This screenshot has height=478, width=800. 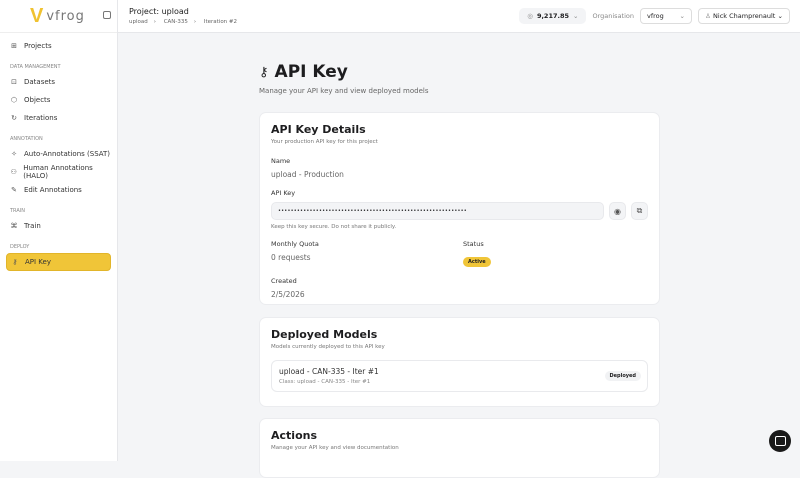 What do you see at coordinates (14, 226) in the screenshot?
I see `network-icon: ⌘` at bounding box center [14, 226].